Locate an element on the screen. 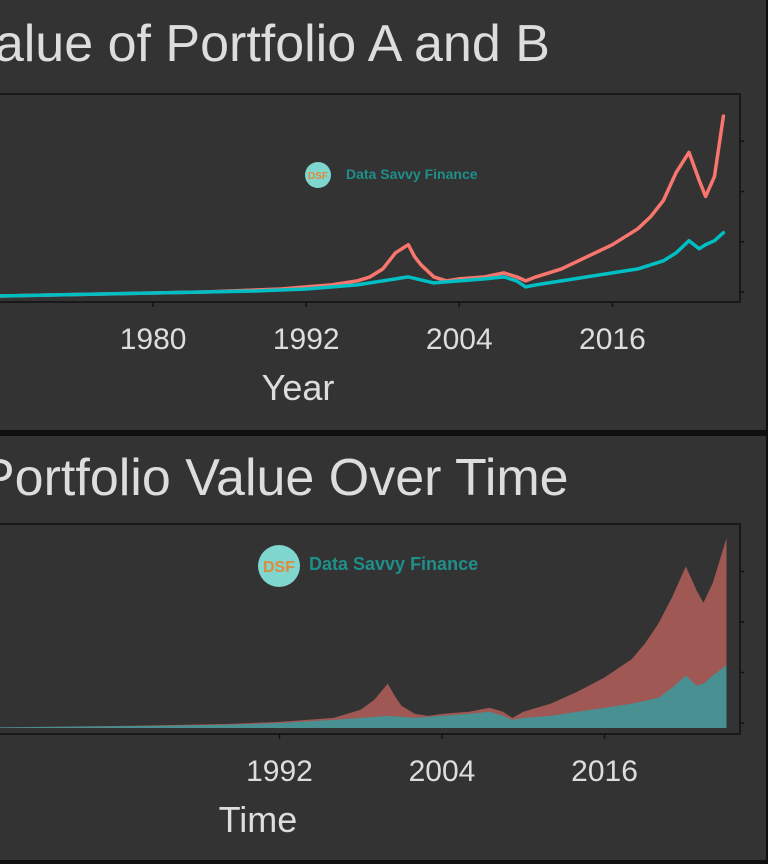 The image size is (768, 864). x-axis-label-bottom: Time is located at coordinates (258, 819).